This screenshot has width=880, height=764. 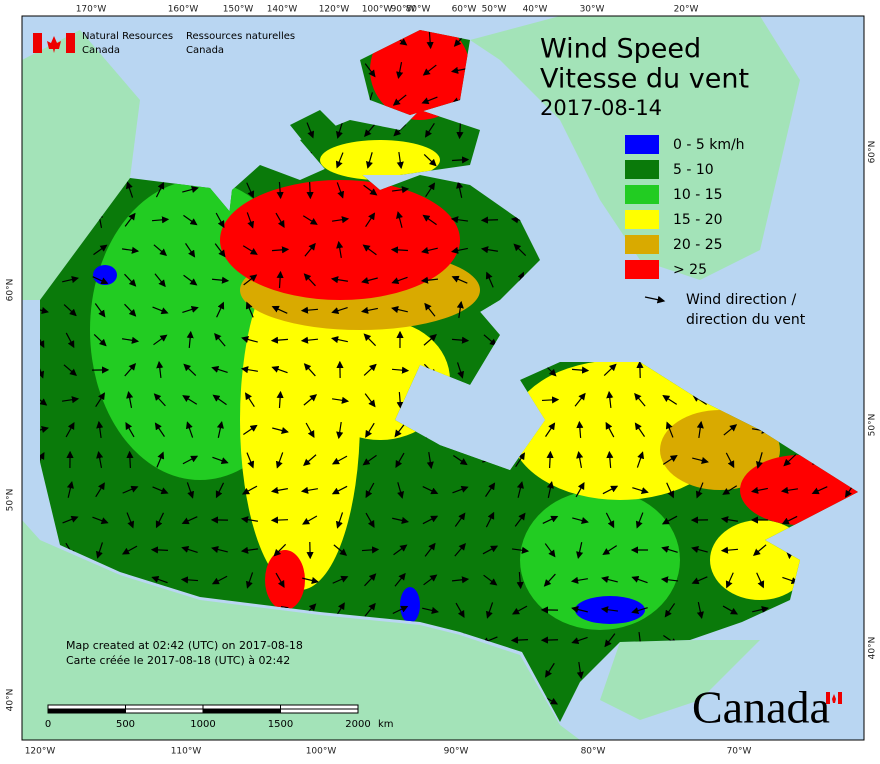 What do you see at coordinates (48, 724) in the screenshot?
I see `scale-label: 0` at bounding box center [48, 724].